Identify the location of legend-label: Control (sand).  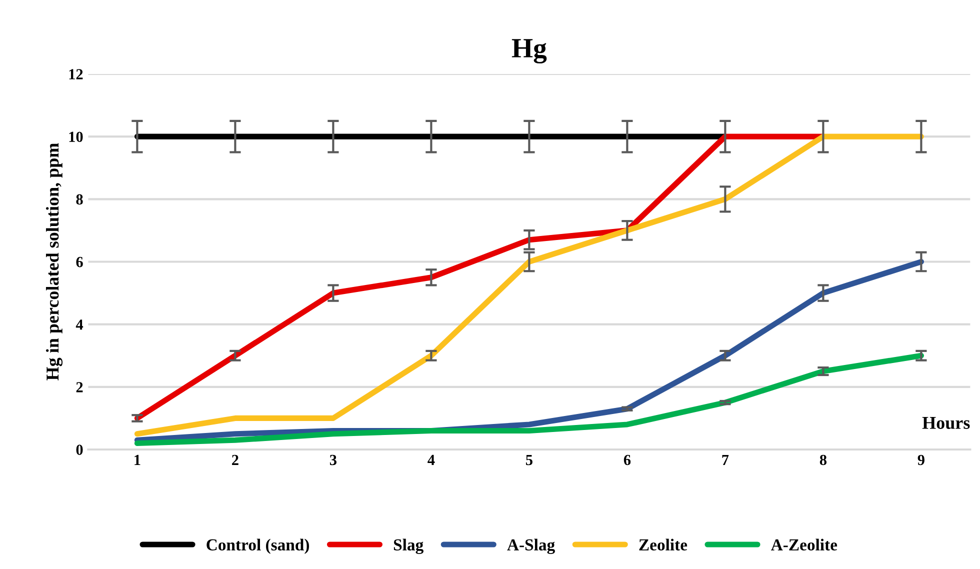
(257, 546).